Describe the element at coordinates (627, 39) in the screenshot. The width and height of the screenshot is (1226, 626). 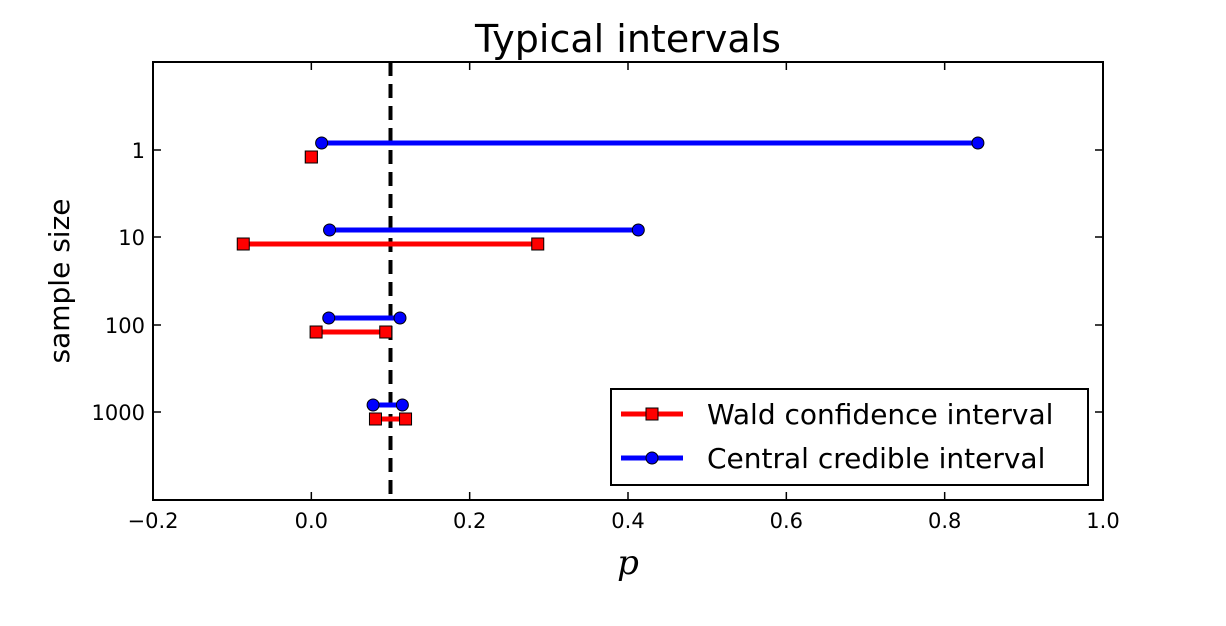
I see `chart-title: Typical intervals` at that location.